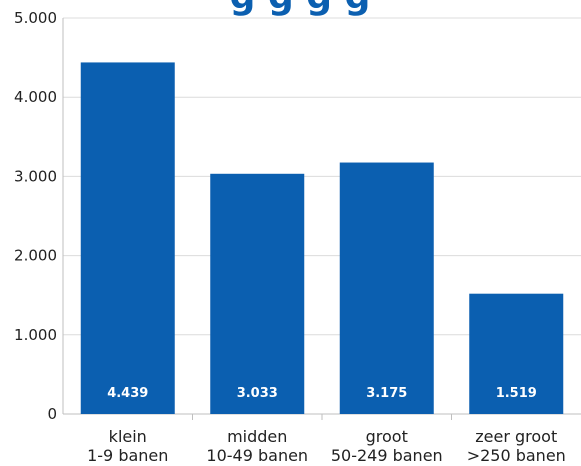  I want to click on y-tick-label: 2.000, so click(35, 256).